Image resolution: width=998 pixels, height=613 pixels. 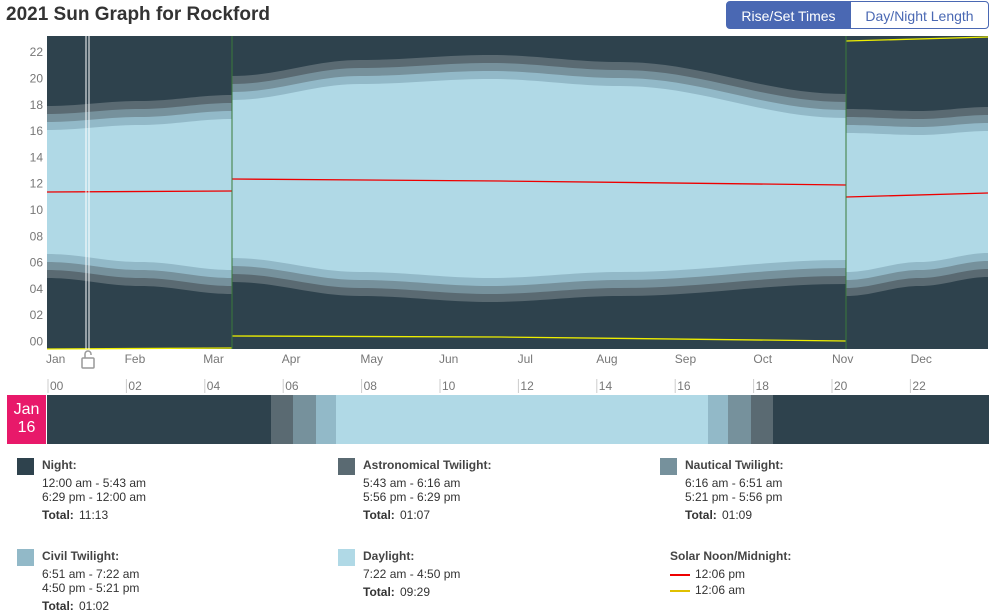 I want to click on legend-time: 5:21 pm - 5:56 pm, so click(x=734, y=497).